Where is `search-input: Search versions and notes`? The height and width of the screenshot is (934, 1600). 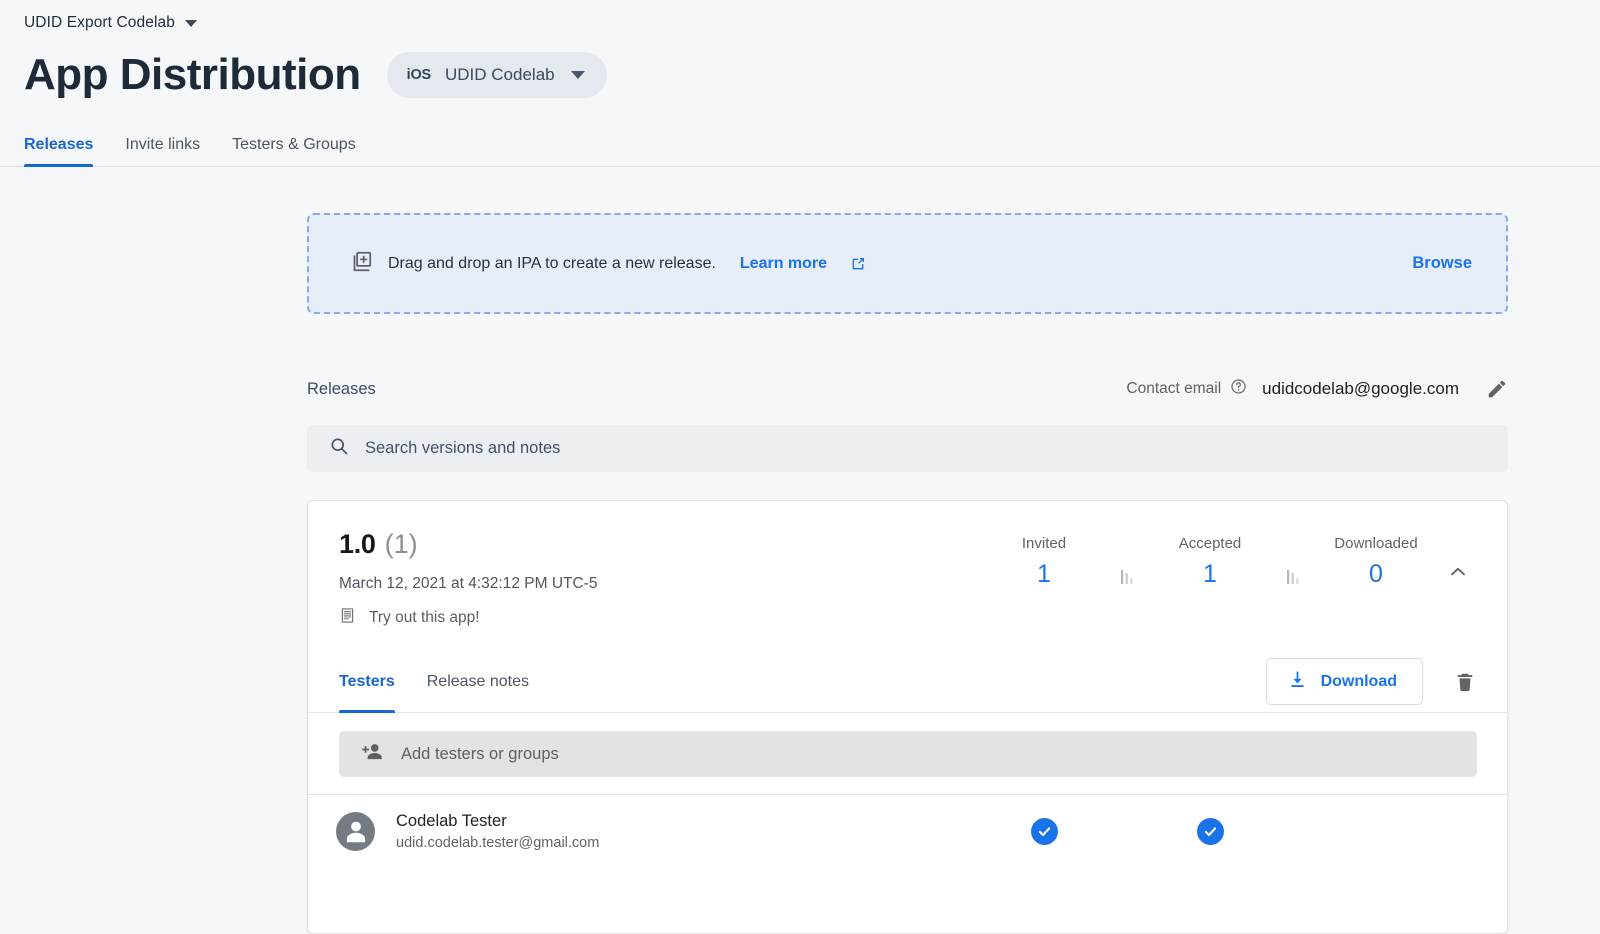 search-input: Search versions and notes is located at coordinates (463, 448).